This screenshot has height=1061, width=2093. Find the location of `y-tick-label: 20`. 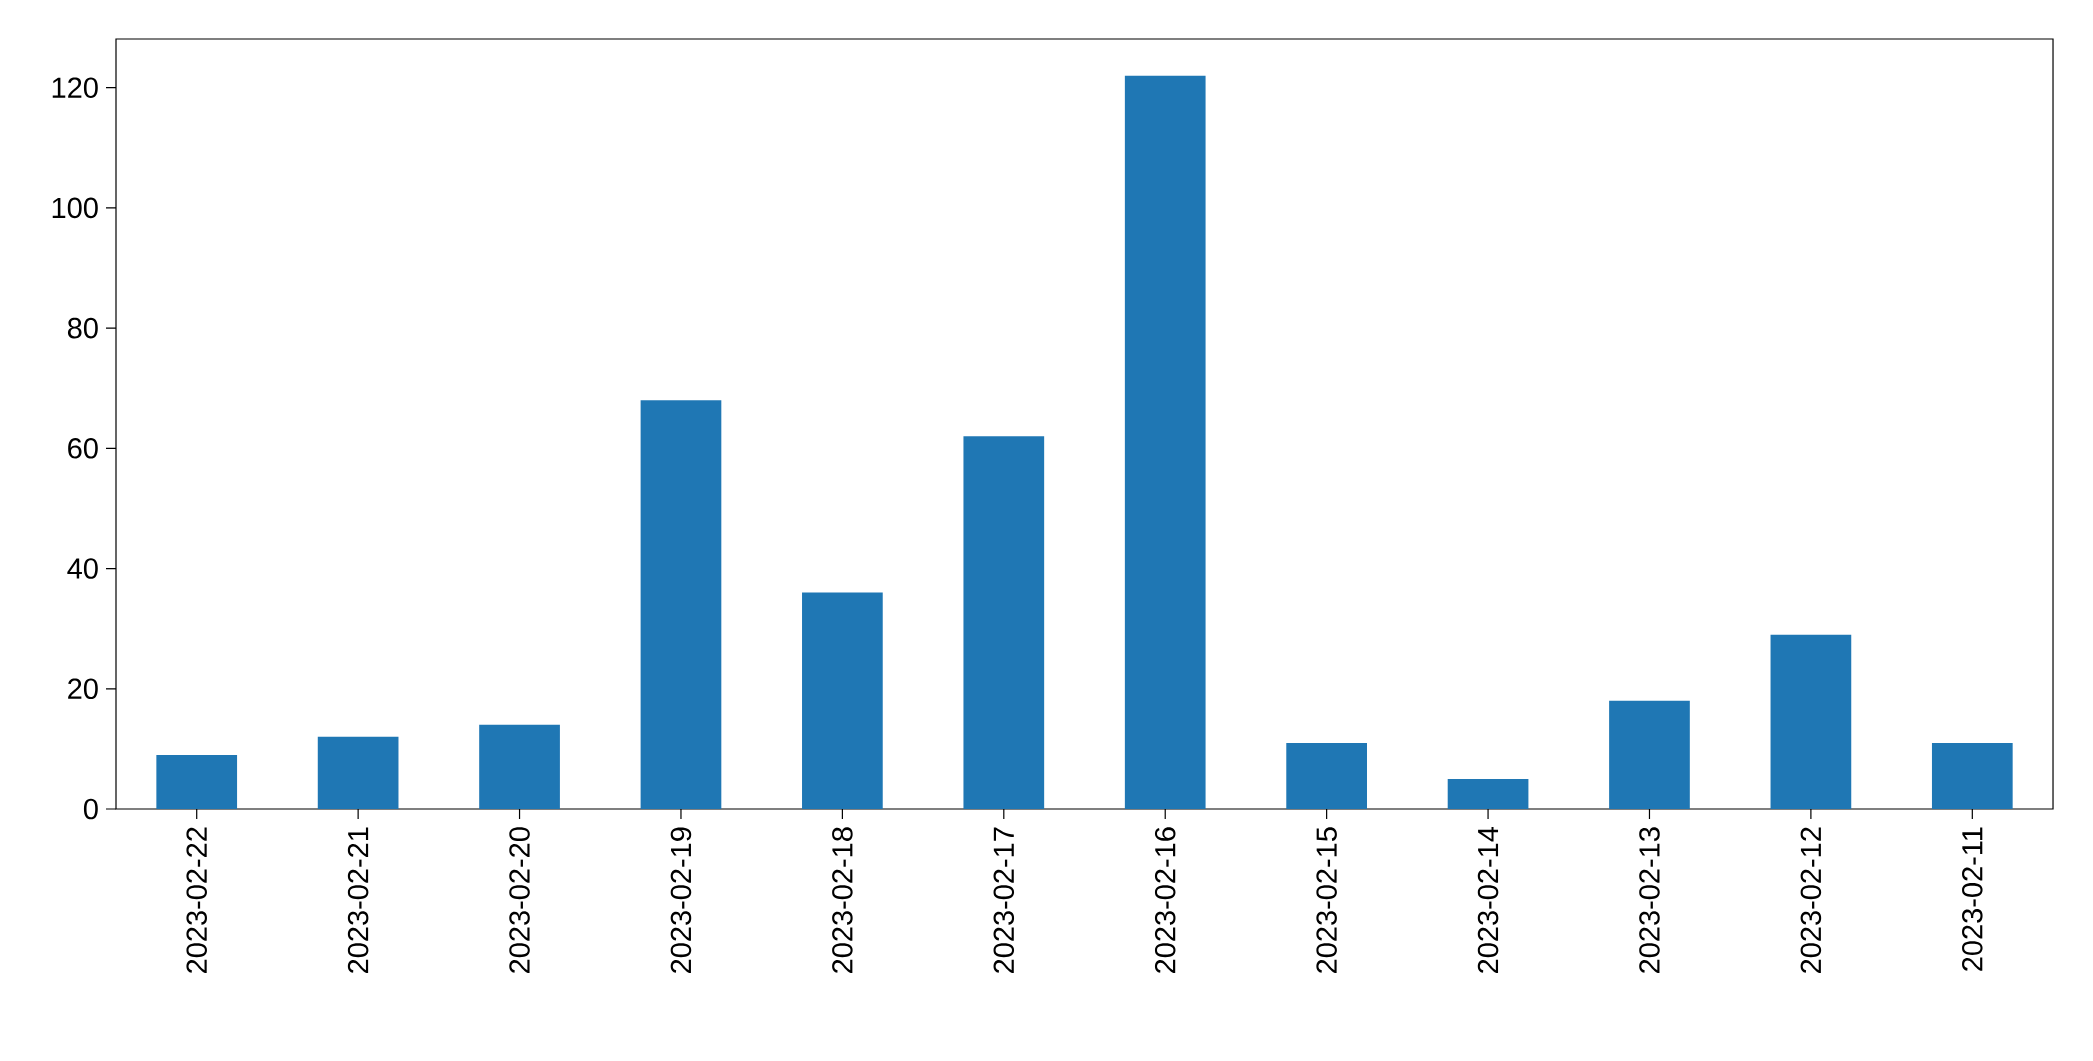

y-tick-label: 20 is located at coordinates (83, 689).